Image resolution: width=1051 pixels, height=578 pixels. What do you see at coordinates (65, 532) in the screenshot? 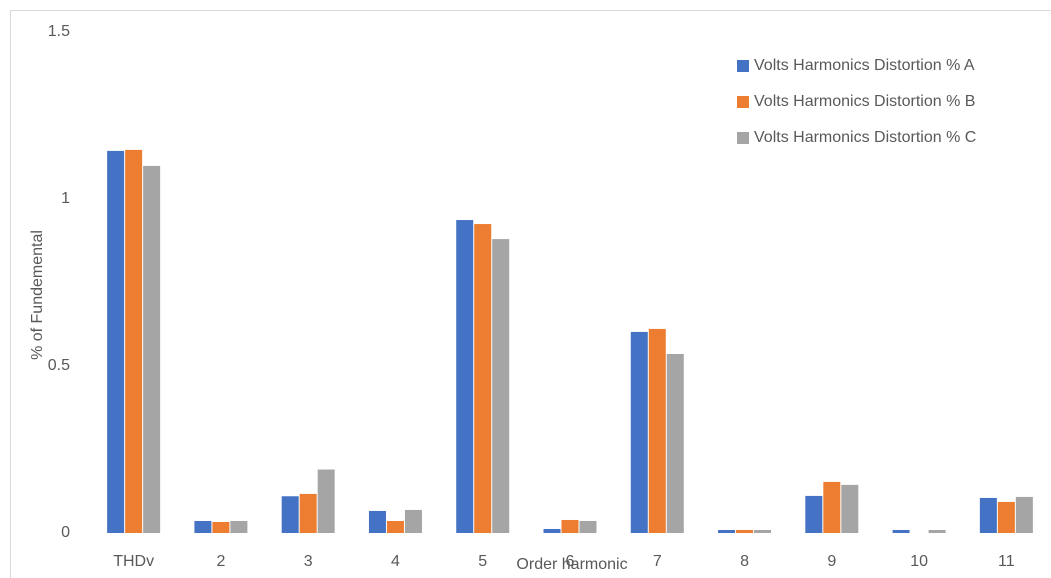
I see `y-tick-label: 0` at bounding box center [65, 532].